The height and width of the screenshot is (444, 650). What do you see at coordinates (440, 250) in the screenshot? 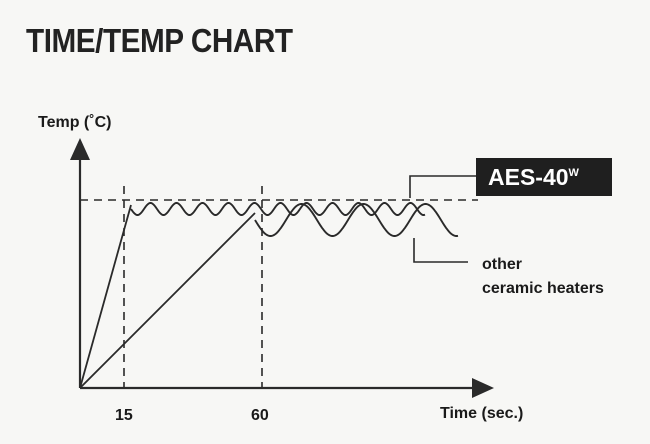
I see `other-leader-line` at bounding box center [440, 250].